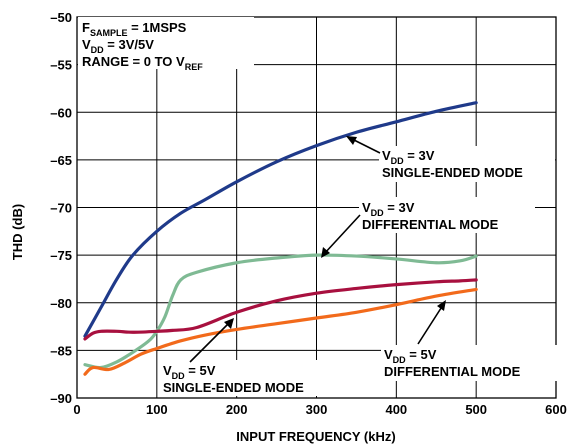 Image resolution: width=571 pixels, height=445 pixels. What do you see at coordinates (237, 409) in the screenshot?
I see `x-tick-label: 200` at bounding box center [237, 409].